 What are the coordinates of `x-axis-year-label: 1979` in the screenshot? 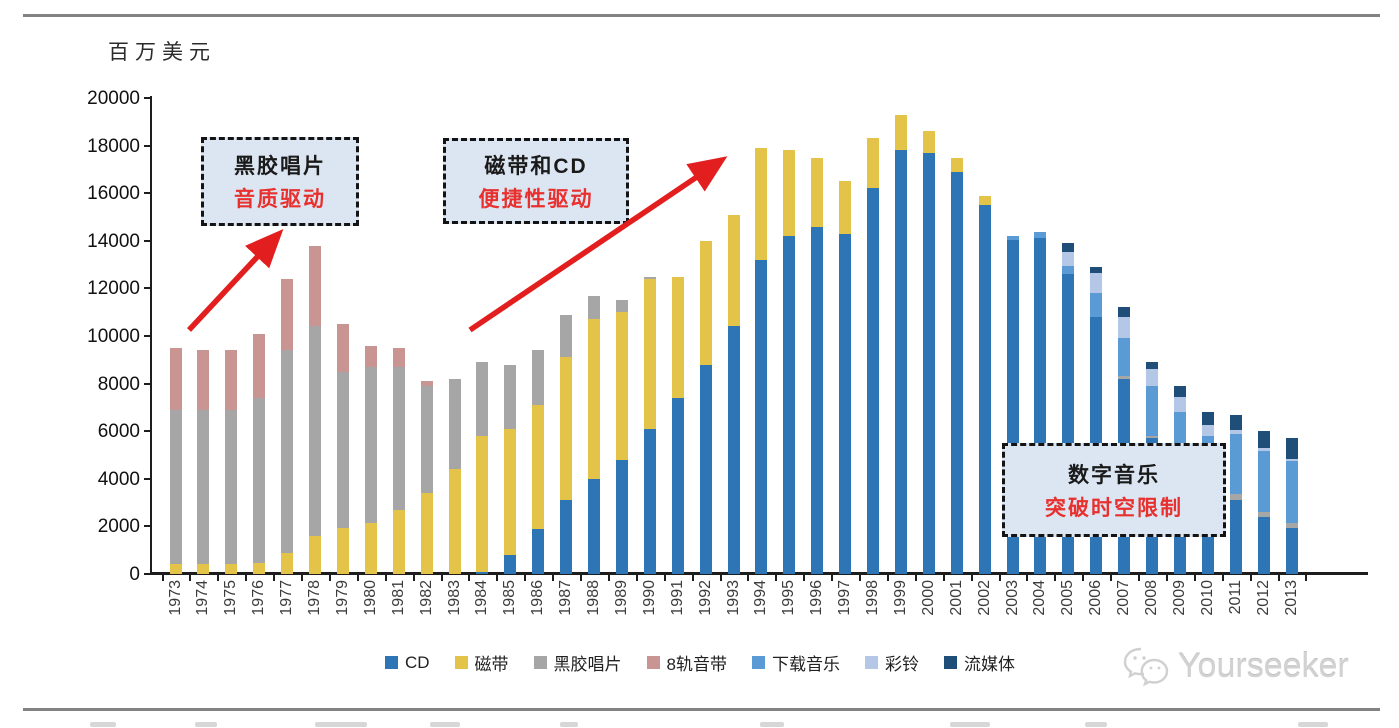 It's located at (342, 598).